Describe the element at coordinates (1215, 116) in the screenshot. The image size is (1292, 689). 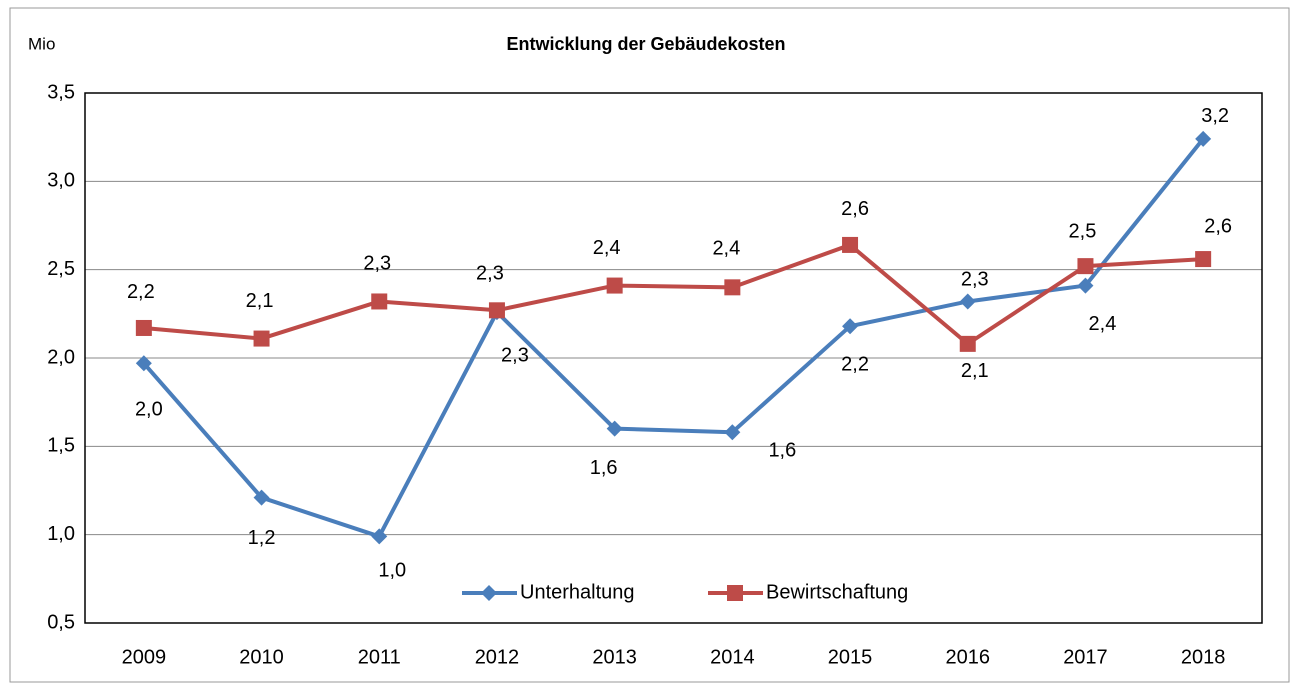
I see `data-label: 3,2` at that location.